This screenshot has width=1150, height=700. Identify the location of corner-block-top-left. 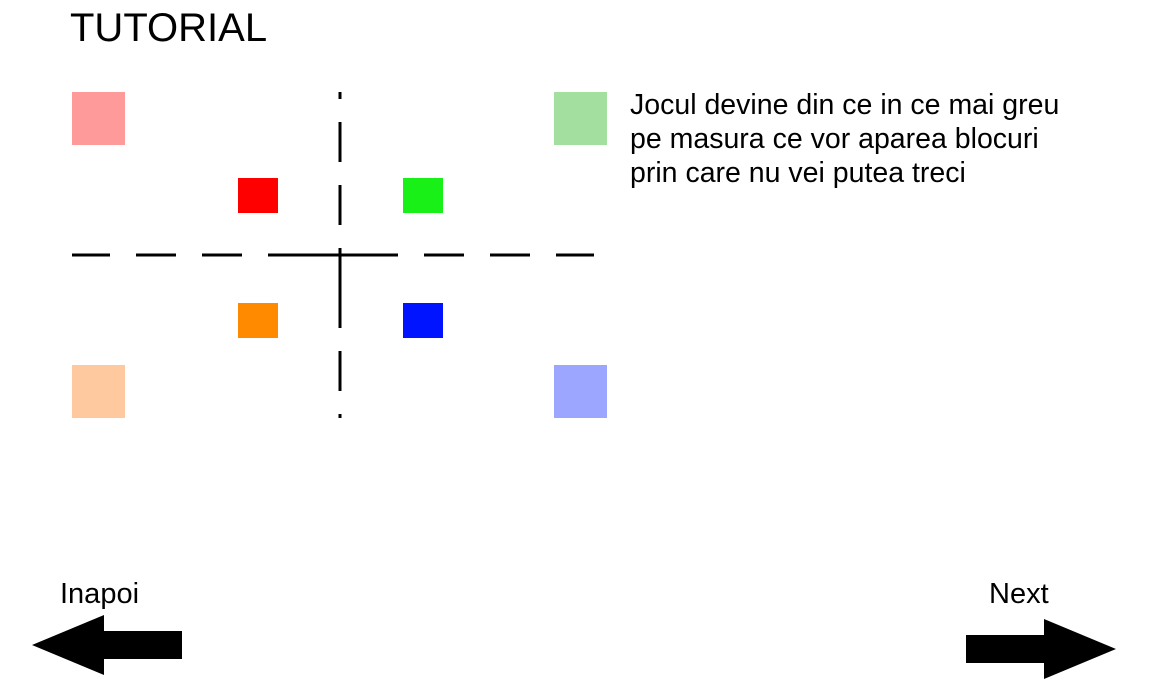
(98, 118).